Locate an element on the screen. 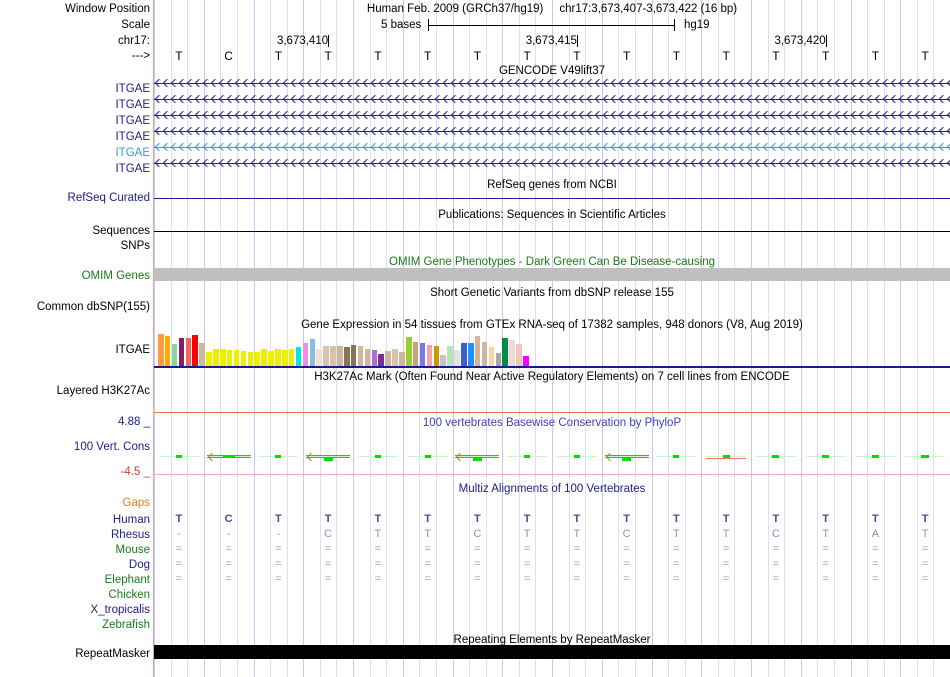  ruler-tick-mark is located at coordinates (826, 41).